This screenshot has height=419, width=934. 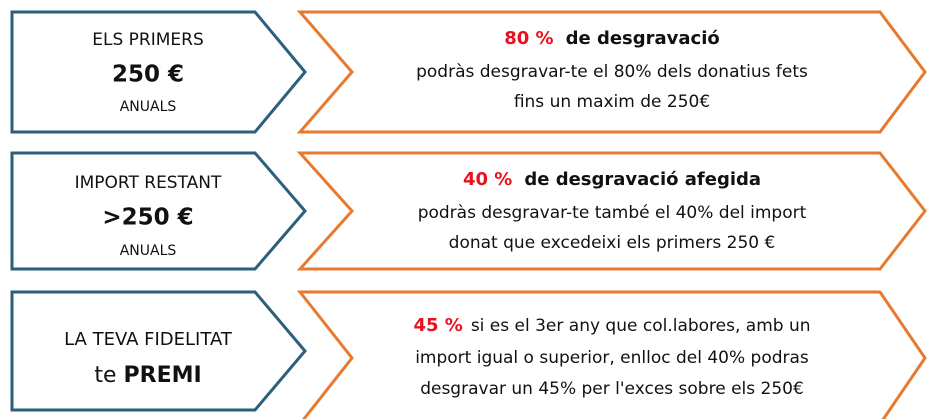 What do you see at coordinates (641, 326) in the screenshot?
I see `right-text: si es el 3er any que col.labores, amb un` at bounding box center [641, 326].